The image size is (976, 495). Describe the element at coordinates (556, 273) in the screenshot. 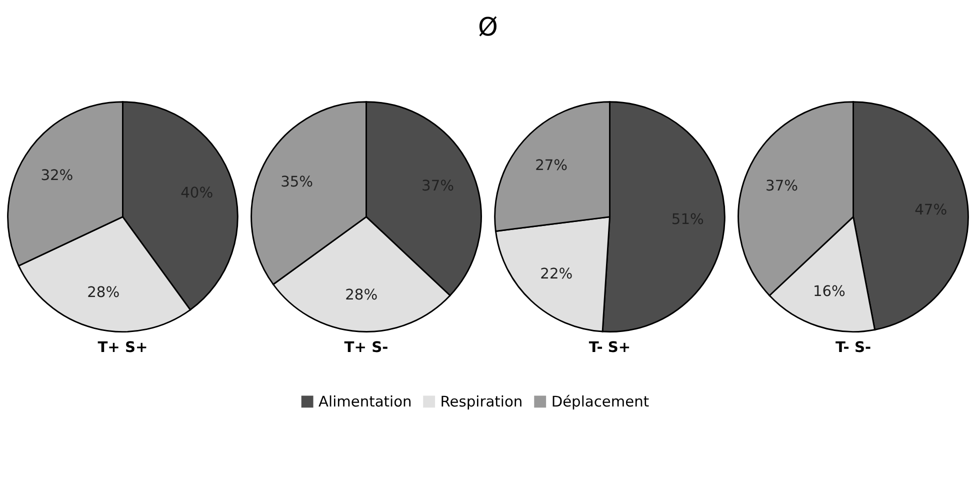

I see `data-label: 22%` at that location.